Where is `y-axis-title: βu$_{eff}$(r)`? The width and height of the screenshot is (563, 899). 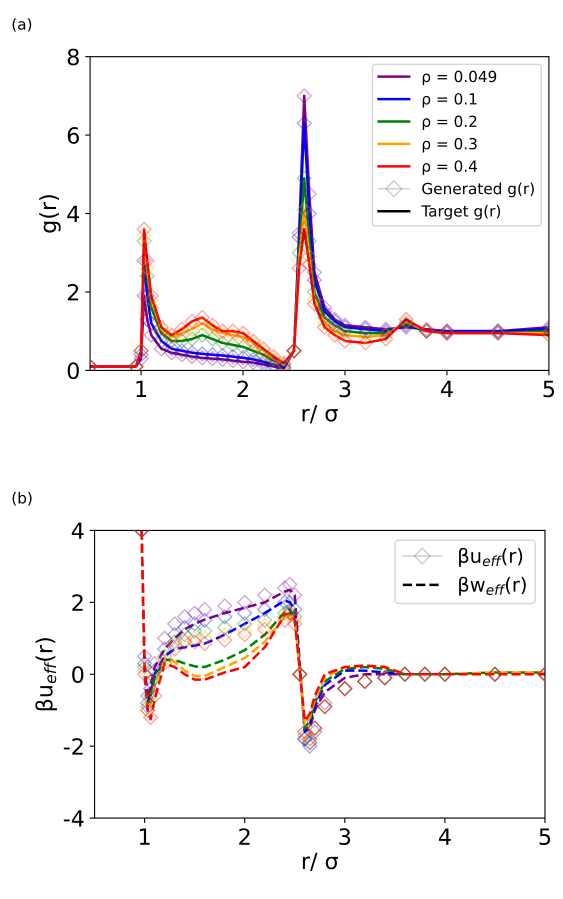 y-axis-title: βu$_{eff}$(r) is located at coordinates (46, 674).